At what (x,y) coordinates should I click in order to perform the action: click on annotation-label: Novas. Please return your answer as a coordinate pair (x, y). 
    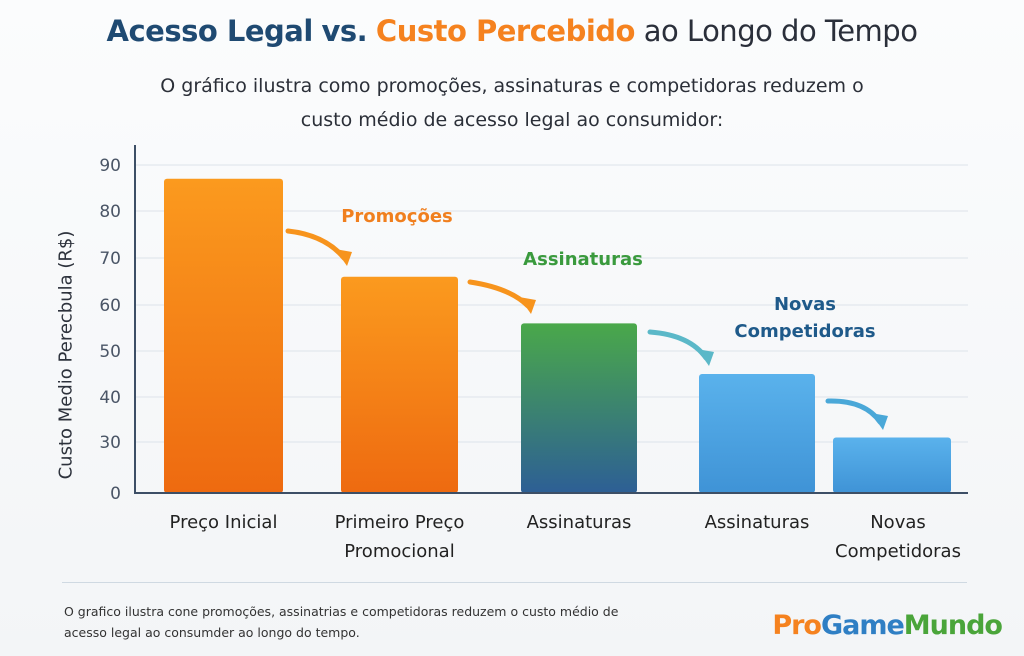
    Looking at the image, I should click on (805, 304).